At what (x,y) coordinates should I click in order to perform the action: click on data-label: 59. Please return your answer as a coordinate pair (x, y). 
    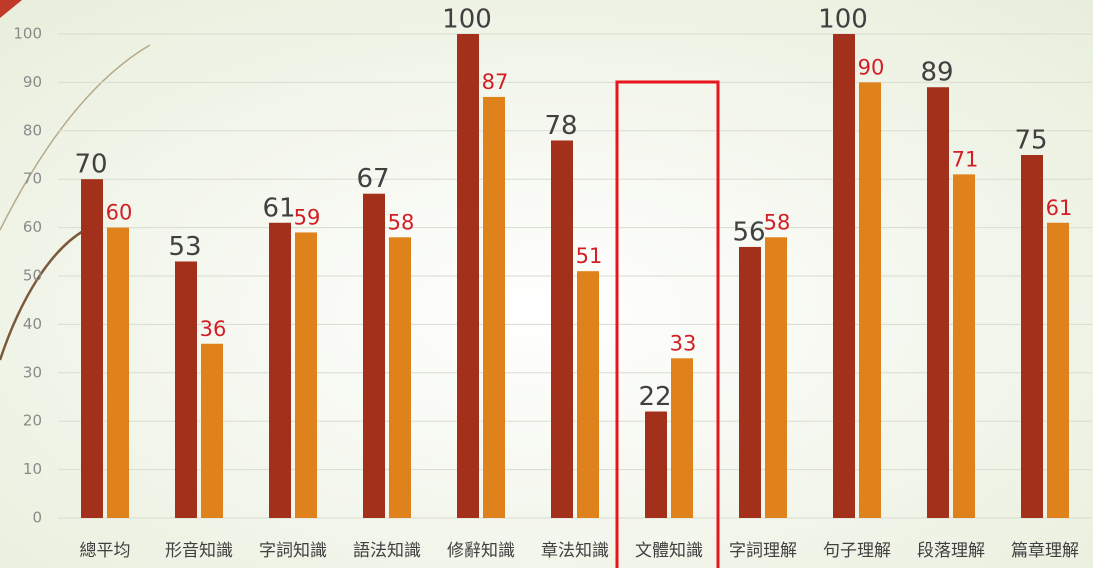
    Looking at the image, I should click on (307, 217).